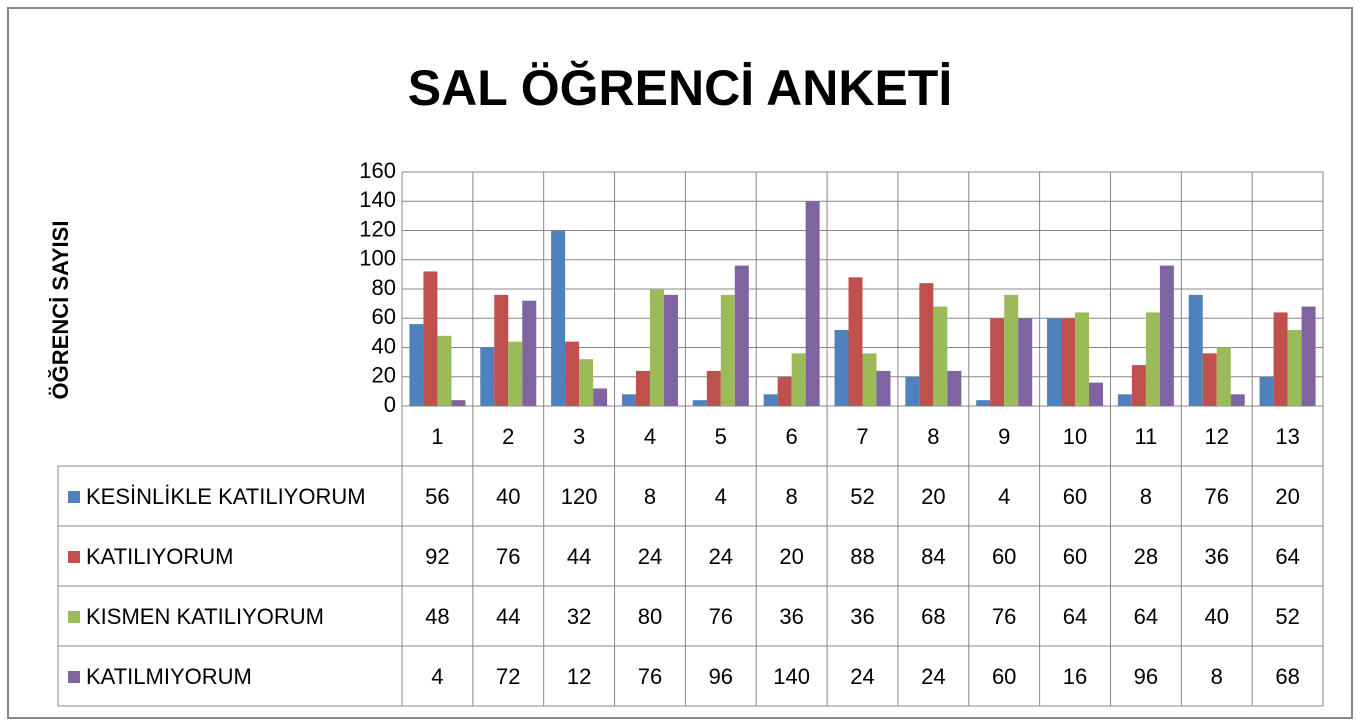  Describe the element at coordinates (508, 676) in the screenshot. I see `table-cell: 72` at that location.